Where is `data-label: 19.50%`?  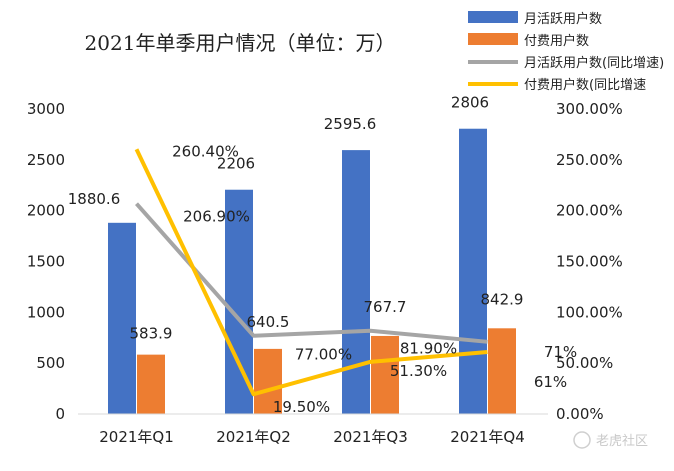
data-label: 19.50% is located at coordinates (301, 407).